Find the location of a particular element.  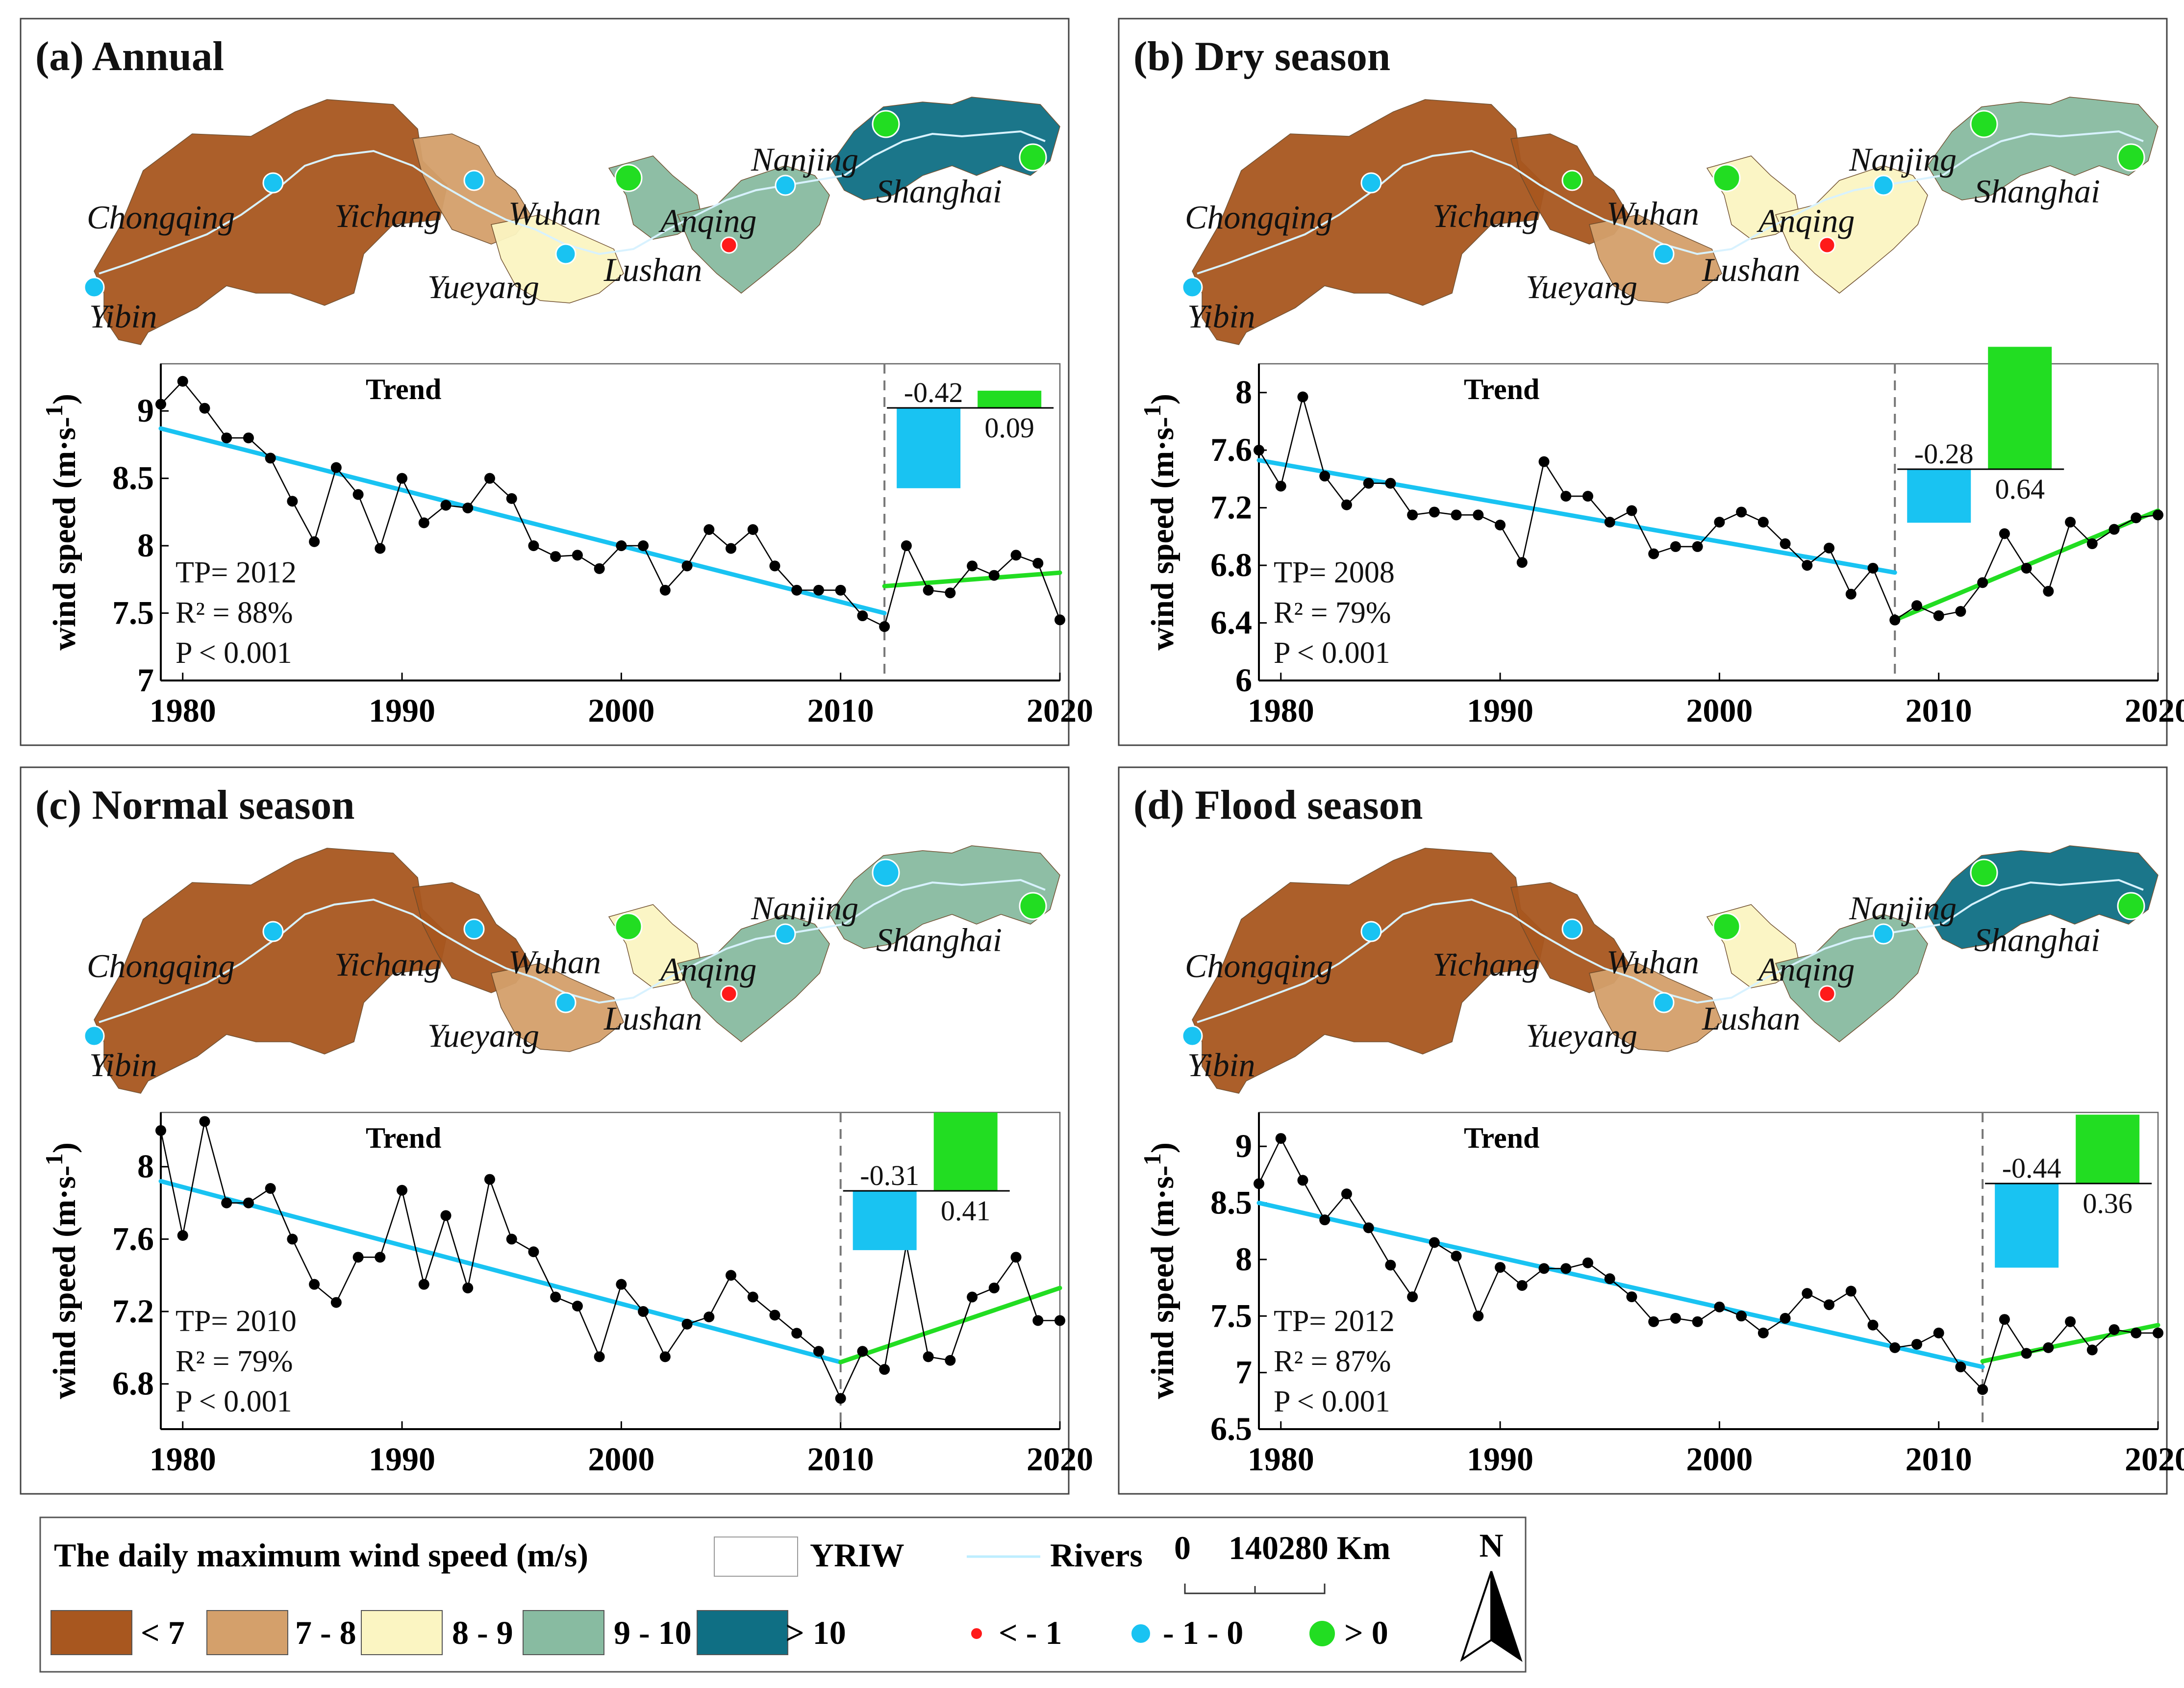

y-tick-label: 8 is located at coordinates (1243, 392).